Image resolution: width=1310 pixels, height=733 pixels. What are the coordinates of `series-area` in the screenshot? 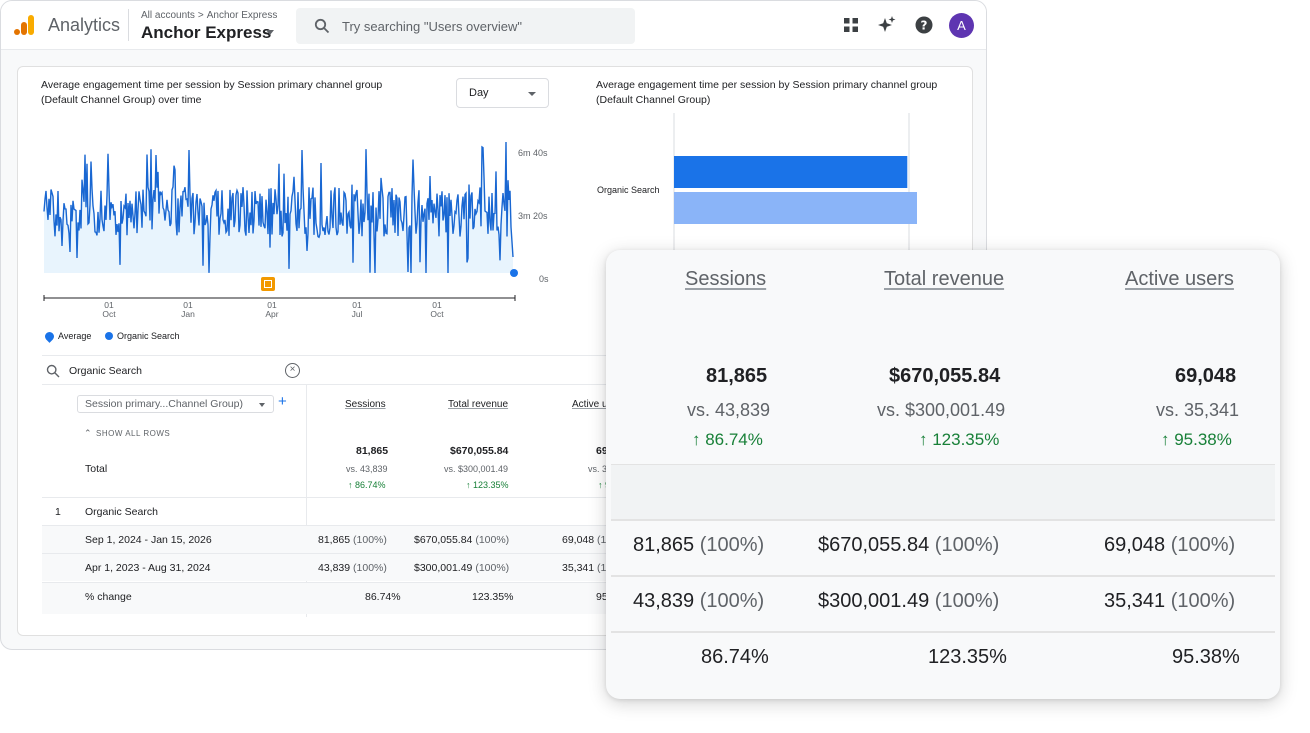 It's located at (278, 207).